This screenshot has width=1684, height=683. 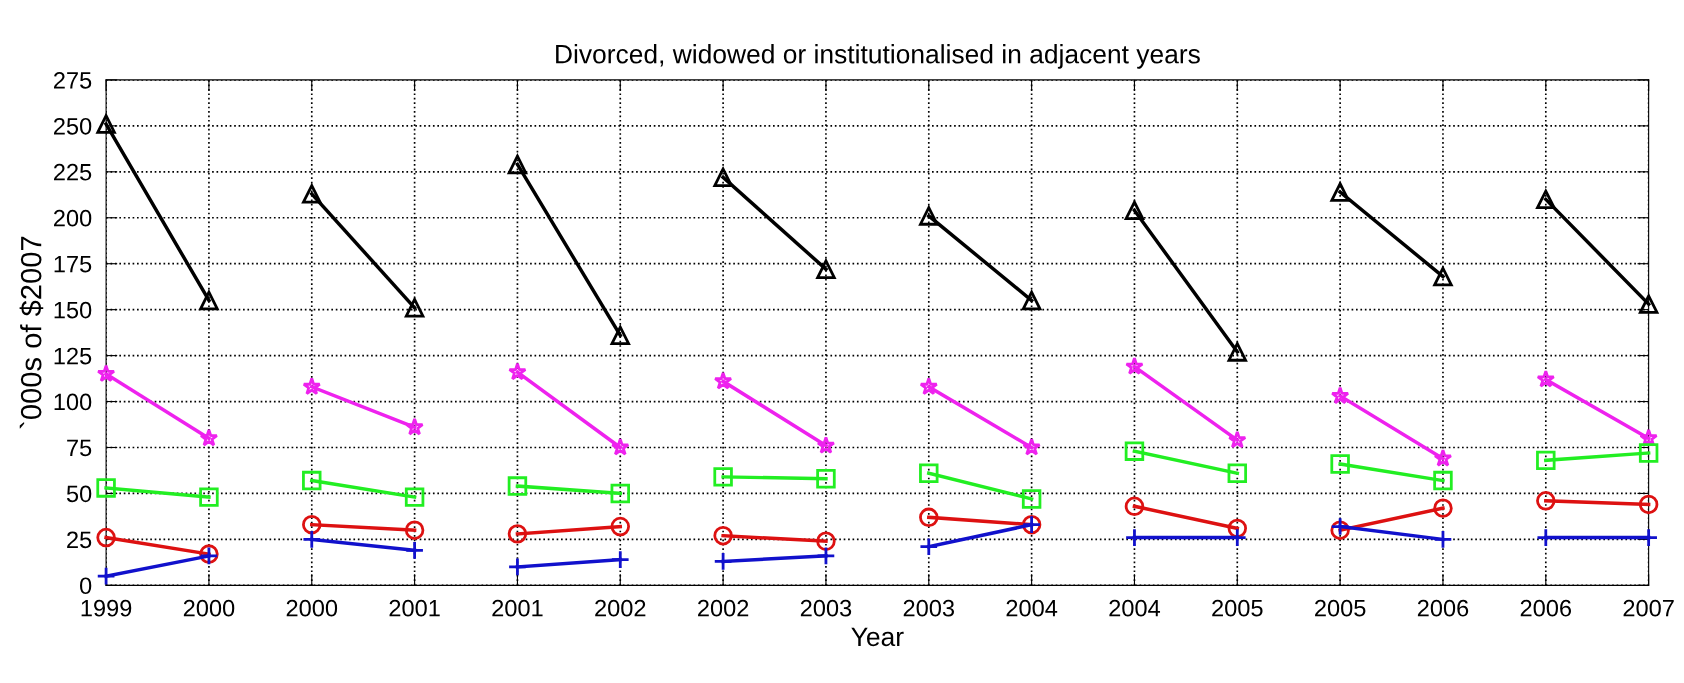 I want to click on y-axis-title: `000s of $2007, so click(x=31, y=332).